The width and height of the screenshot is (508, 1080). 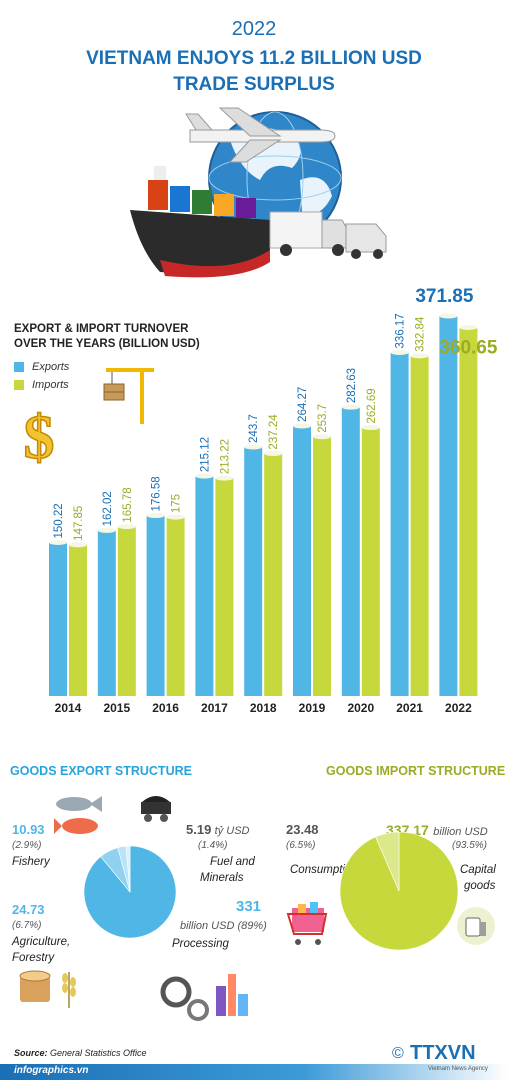 What do you see at coordinates (254, 58) in the screenshot?
I see `title-line-1: VIETNAM ENJOYS 11.2 BILLION USD` at bounding box center [254, 58].